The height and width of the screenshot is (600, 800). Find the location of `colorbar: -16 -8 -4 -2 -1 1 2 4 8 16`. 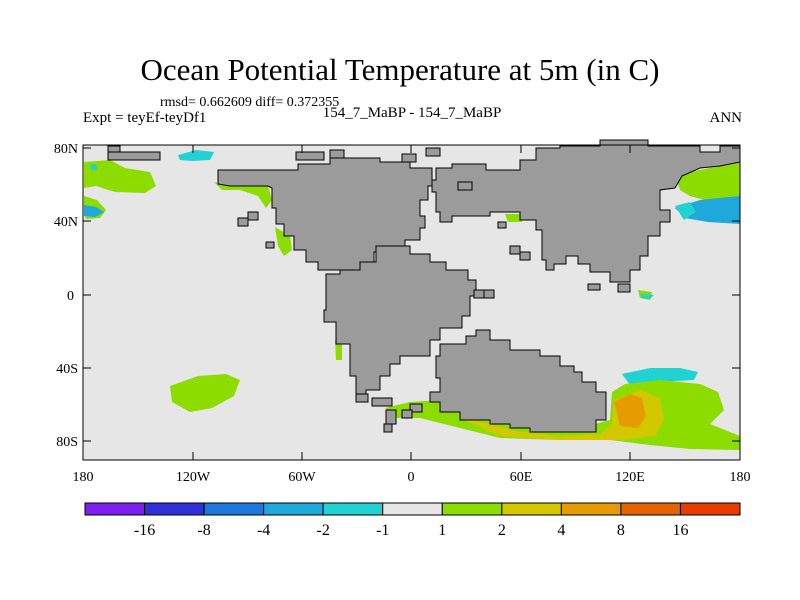

colorbar: -16 -8 -4 -2 -1 1 2 4 8 16 is located at coordinates (412, 520).